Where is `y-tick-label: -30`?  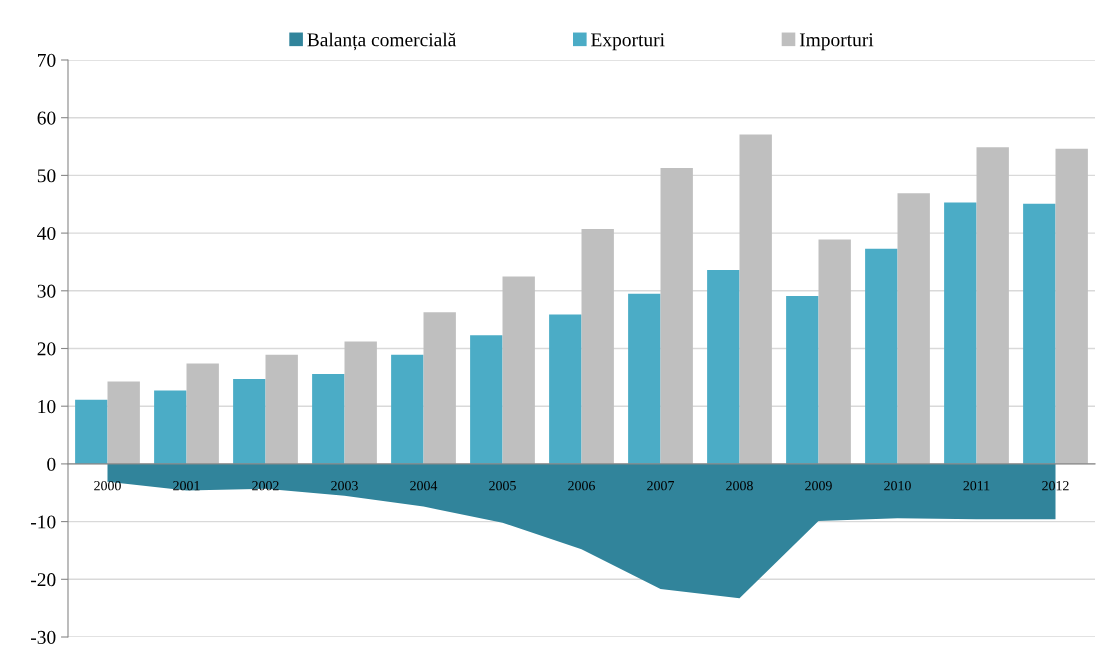
y-tick-label: -30 is located at coordinates (43, 637).